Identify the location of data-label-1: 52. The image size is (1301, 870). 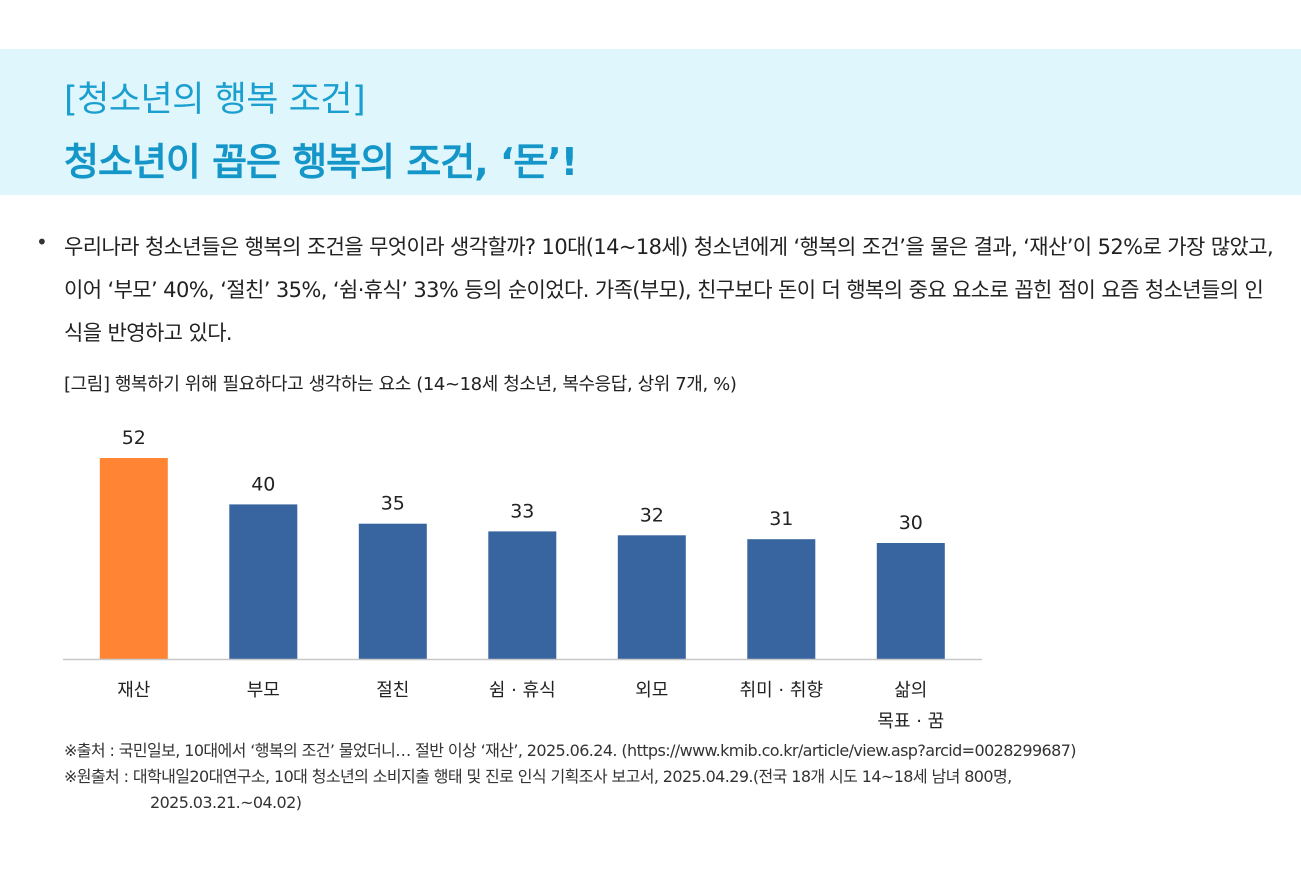
(134, 438).